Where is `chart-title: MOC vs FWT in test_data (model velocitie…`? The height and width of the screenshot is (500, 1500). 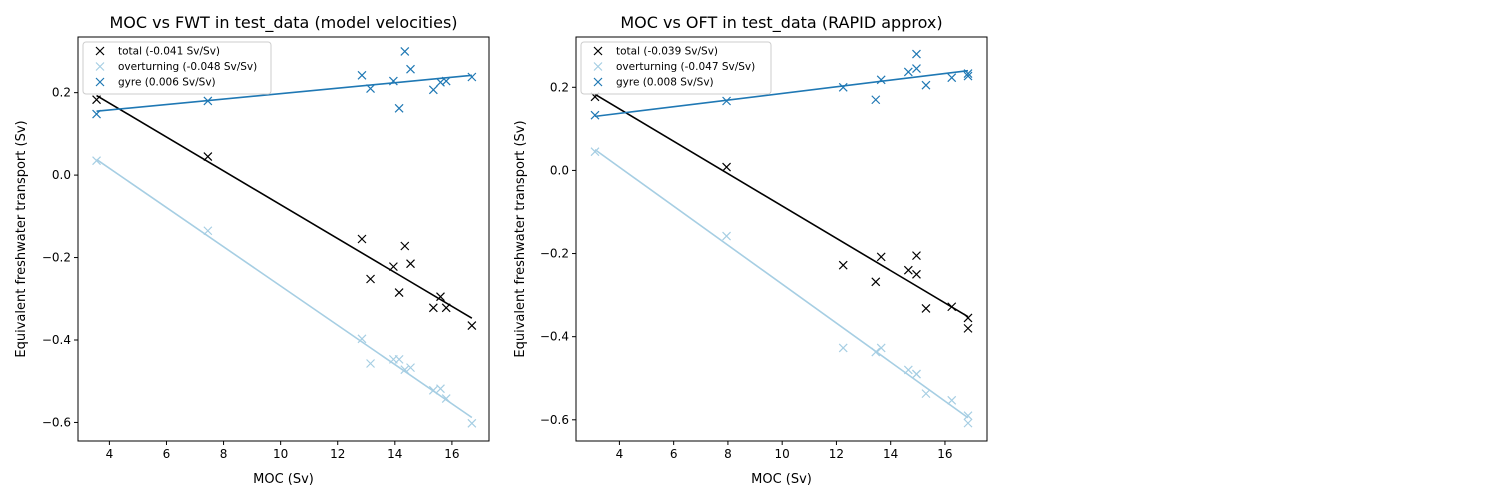 chart-title: MOC vs FWT in test_data (model velocitie… is located at coordinates (283, 23).